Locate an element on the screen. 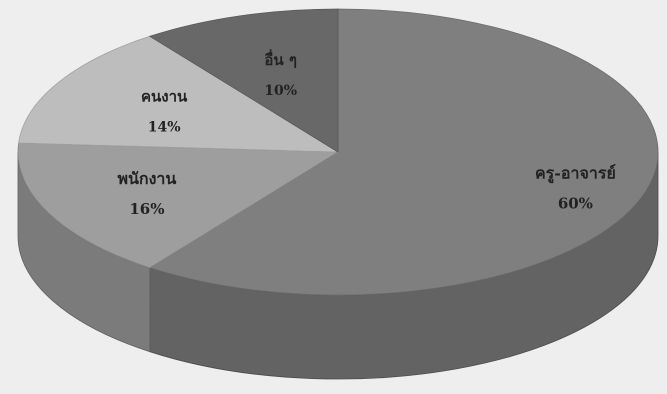  slice-1-value-label: 60% is located at coordinates (575, 203).